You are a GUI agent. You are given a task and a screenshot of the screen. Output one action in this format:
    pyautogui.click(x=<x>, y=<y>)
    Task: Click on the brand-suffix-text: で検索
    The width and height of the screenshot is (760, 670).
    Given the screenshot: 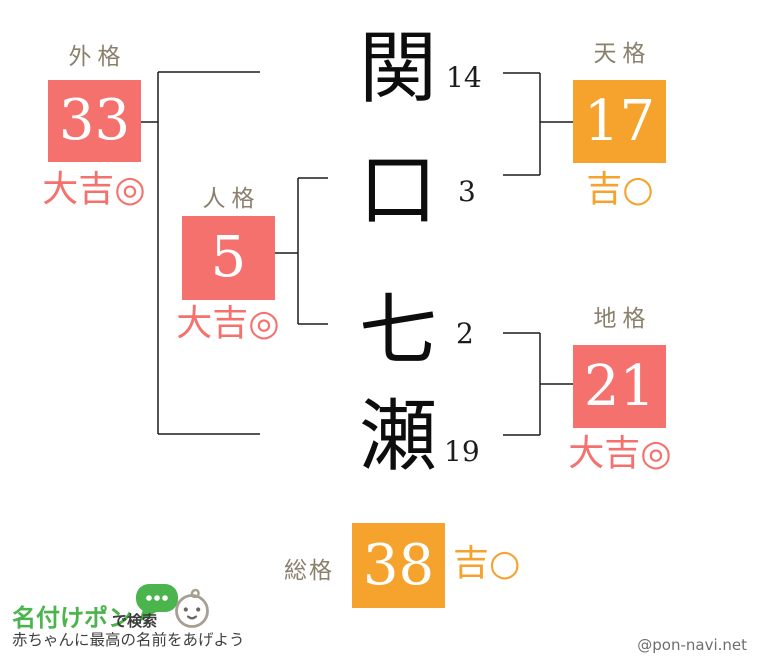 What is the action you would take?
    pyautogui.click(x=135, y=621)
    